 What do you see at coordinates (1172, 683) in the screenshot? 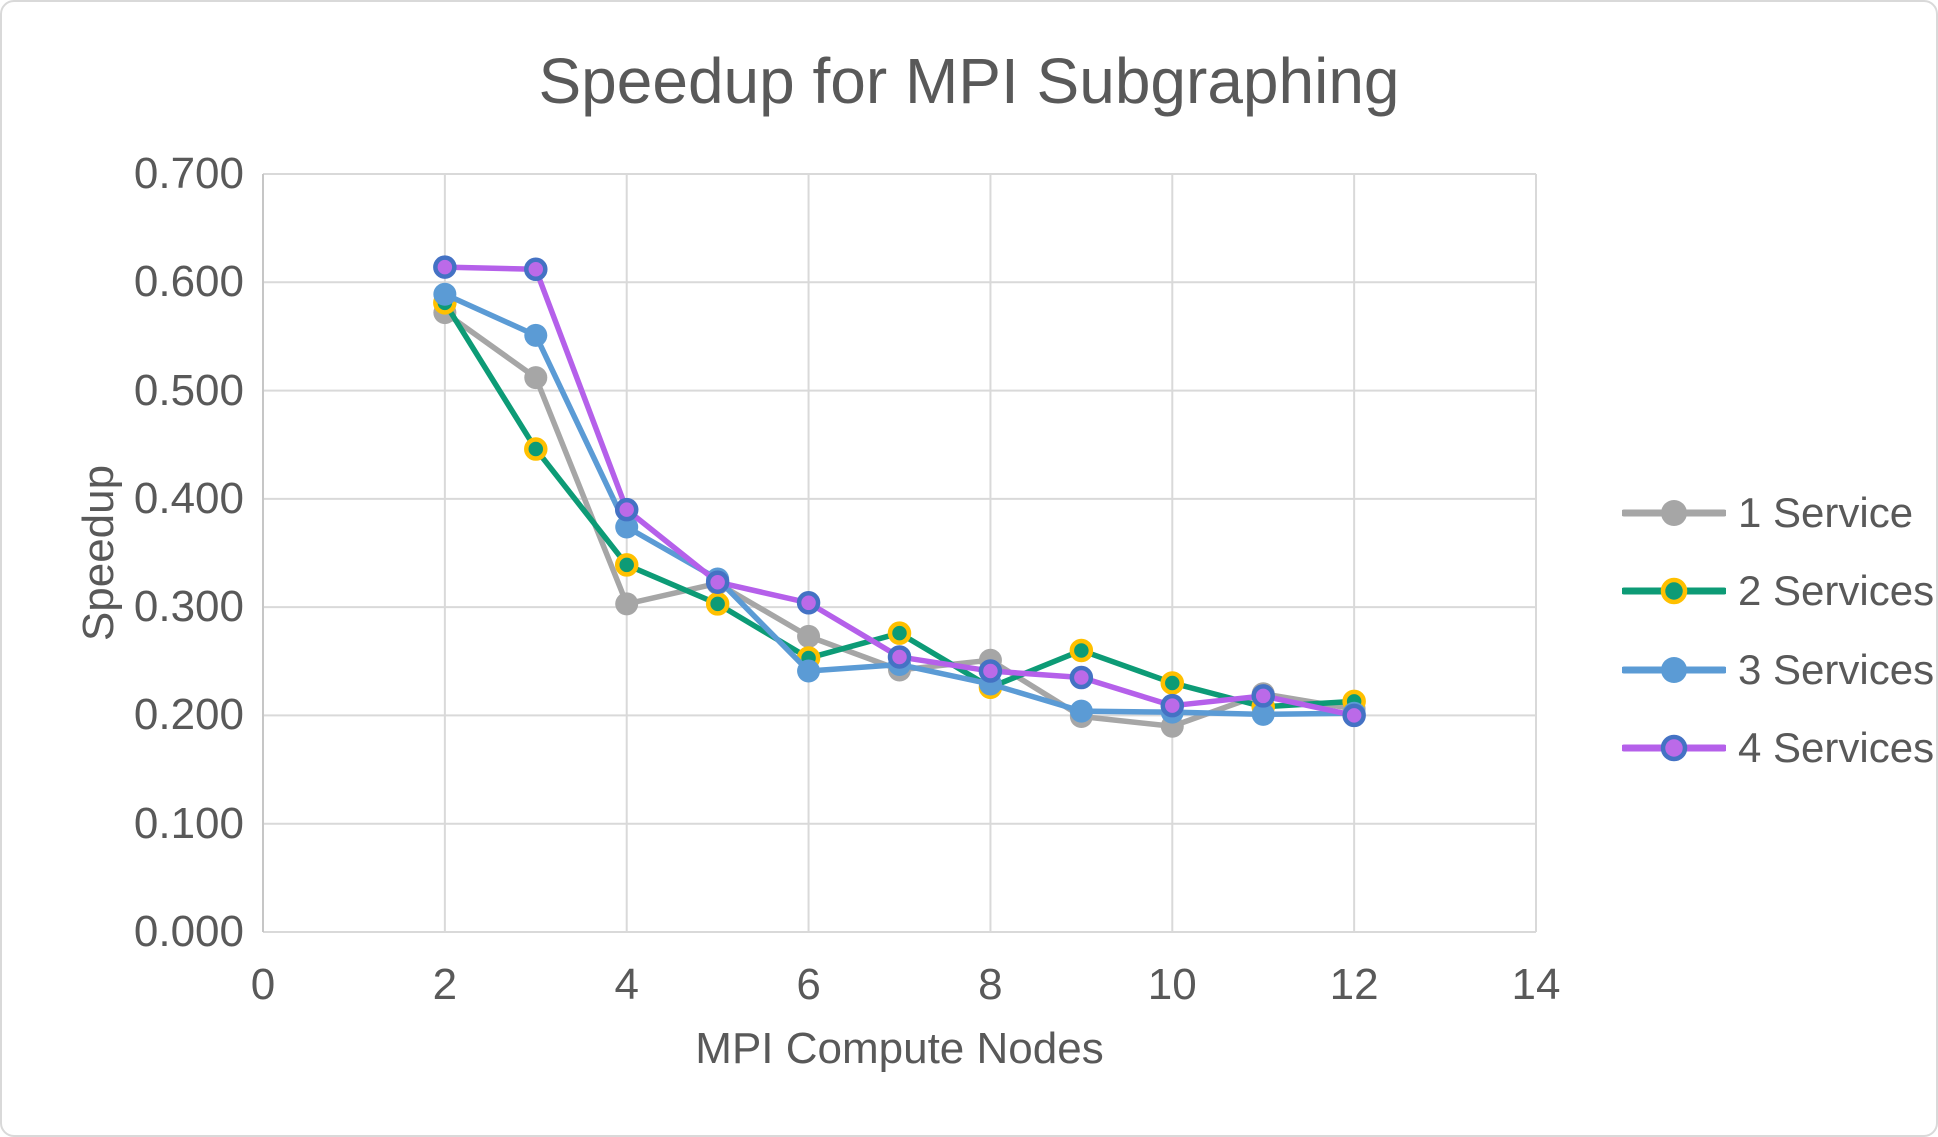
I see `data-point-2-services-x10` at bounding box center [1172, 683].